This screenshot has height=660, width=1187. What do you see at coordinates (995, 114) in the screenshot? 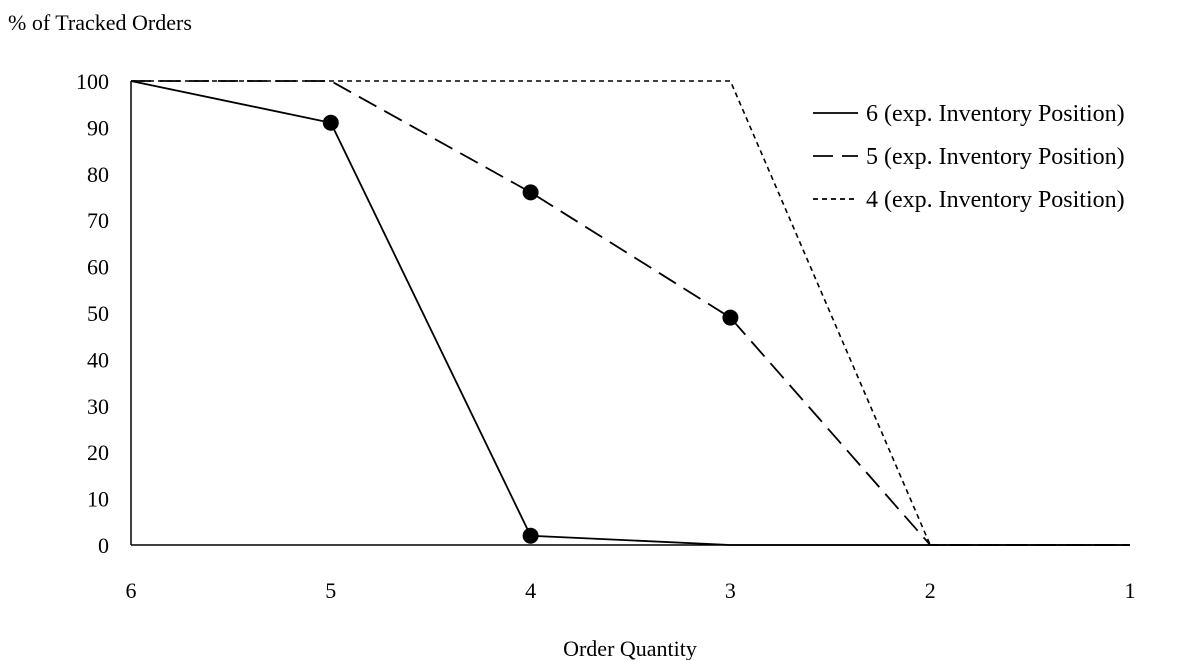
I see `legend-label-1: 6 (exp. Inventory Position)` at bounding box center [995, 114].